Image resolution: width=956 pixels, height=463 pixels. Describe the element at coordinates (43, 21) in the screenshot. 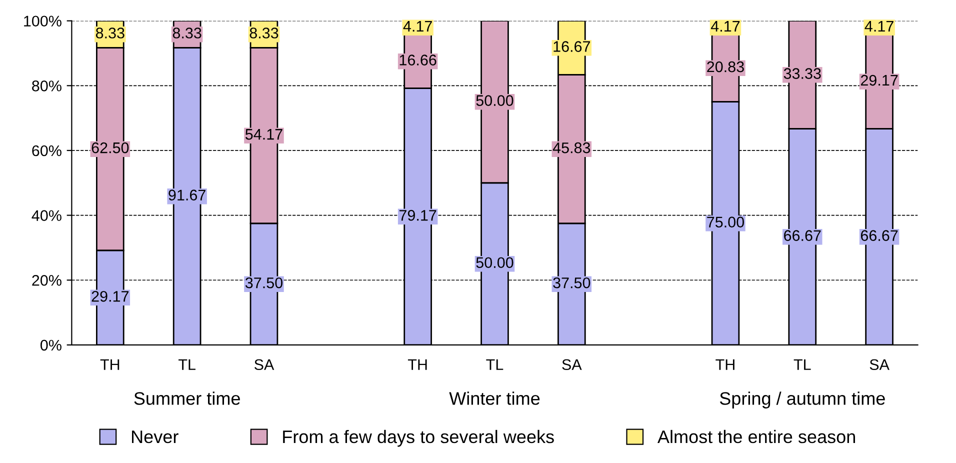

I see `y-tick-label: 100%` at that location.